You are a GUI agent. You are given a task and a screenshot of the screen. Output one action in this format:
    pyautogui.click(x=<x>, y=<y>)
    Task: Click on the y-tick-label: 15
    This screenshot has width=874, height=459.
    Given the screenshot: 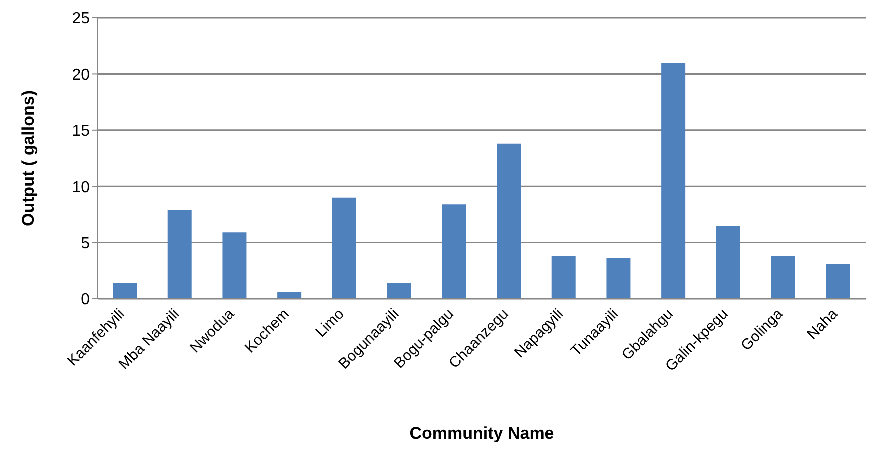 What is the action you would take?
    pyautogui.click(x=81, y=131)
    